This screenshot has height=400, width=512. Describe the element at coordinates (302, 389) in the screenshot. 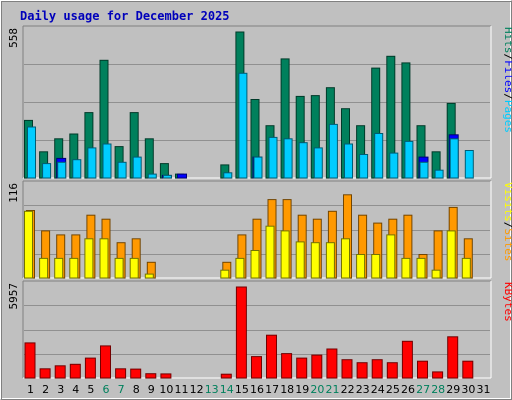

I see `x-tick-label: 19` at that location.